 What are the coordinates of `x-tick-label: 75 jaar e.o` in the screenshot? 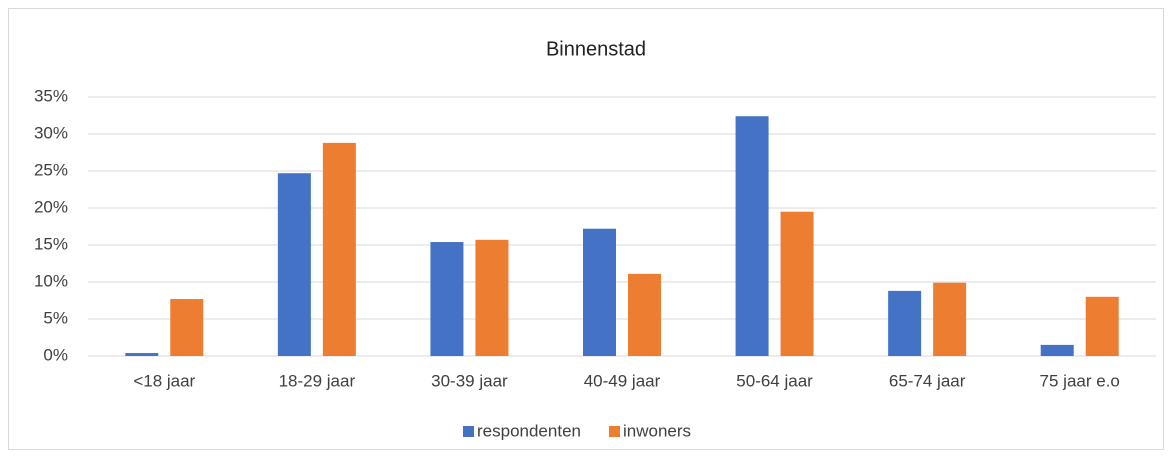 It's located at (1080, 380).